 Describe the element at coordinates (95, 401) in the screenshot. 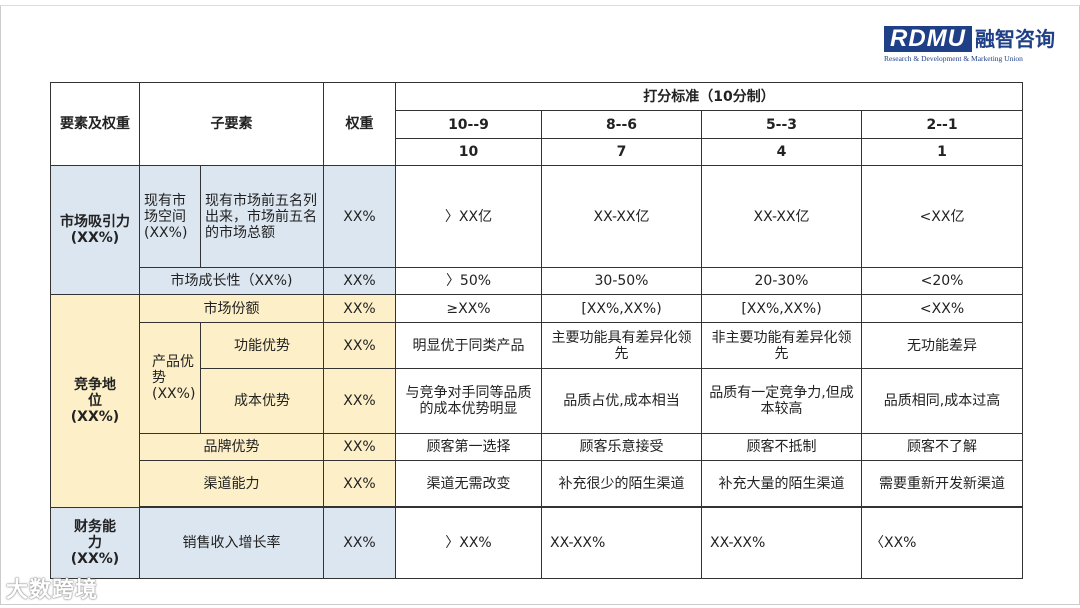

I see `factor-competition: 竞争地位(XX%)` at that location.